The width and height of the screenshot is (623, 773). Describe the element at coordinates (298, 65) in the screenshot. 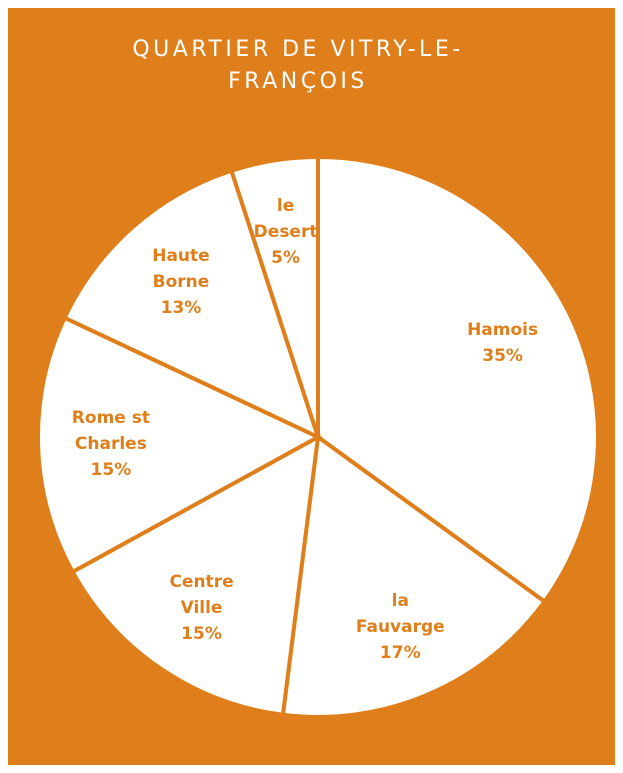

I see `chart-title: QUARTIER DE VITRY-LE-FRANÇOIS` at that location.